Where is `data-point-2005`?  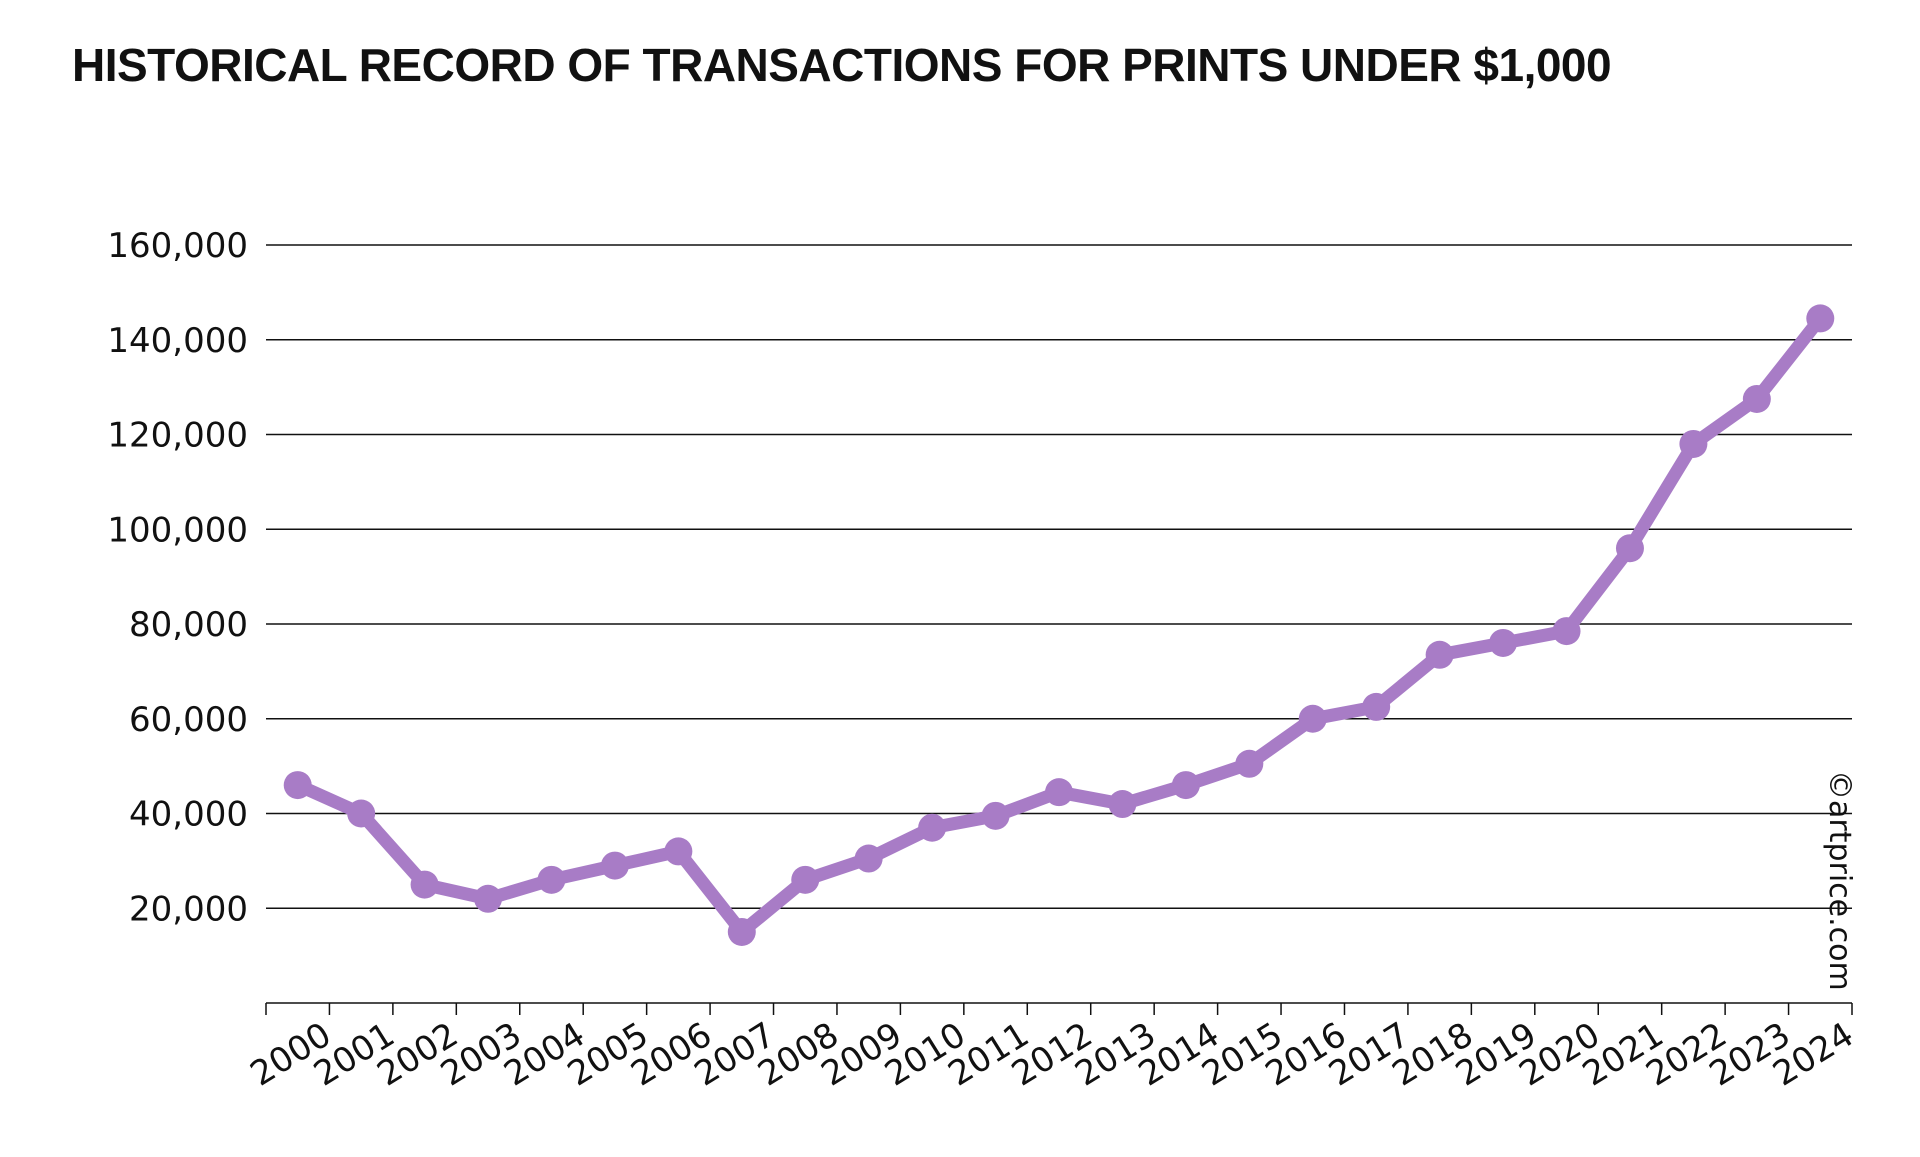 data-point-2005 is located at coordinates (614, 865).